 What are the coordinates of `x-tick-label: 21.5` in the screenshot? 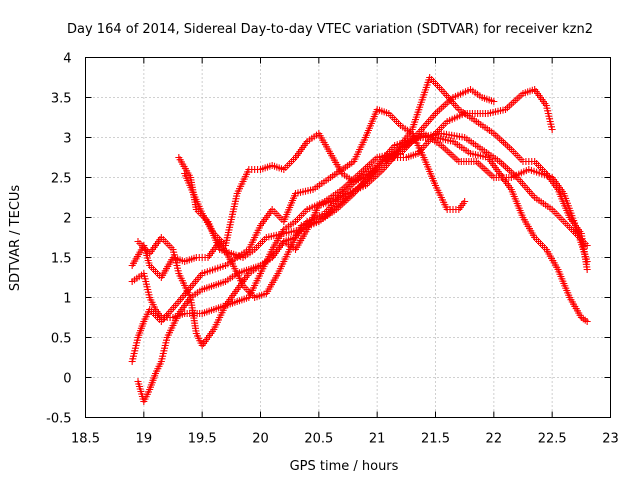 It's located at (435, 439).